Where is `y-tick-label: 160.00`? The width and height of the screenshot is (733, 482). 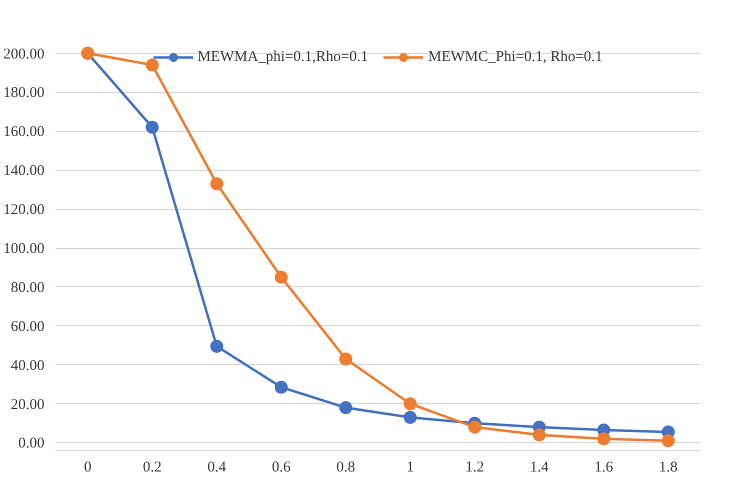 y-tick-label: 160.00 is located at coordinates (23, 132).